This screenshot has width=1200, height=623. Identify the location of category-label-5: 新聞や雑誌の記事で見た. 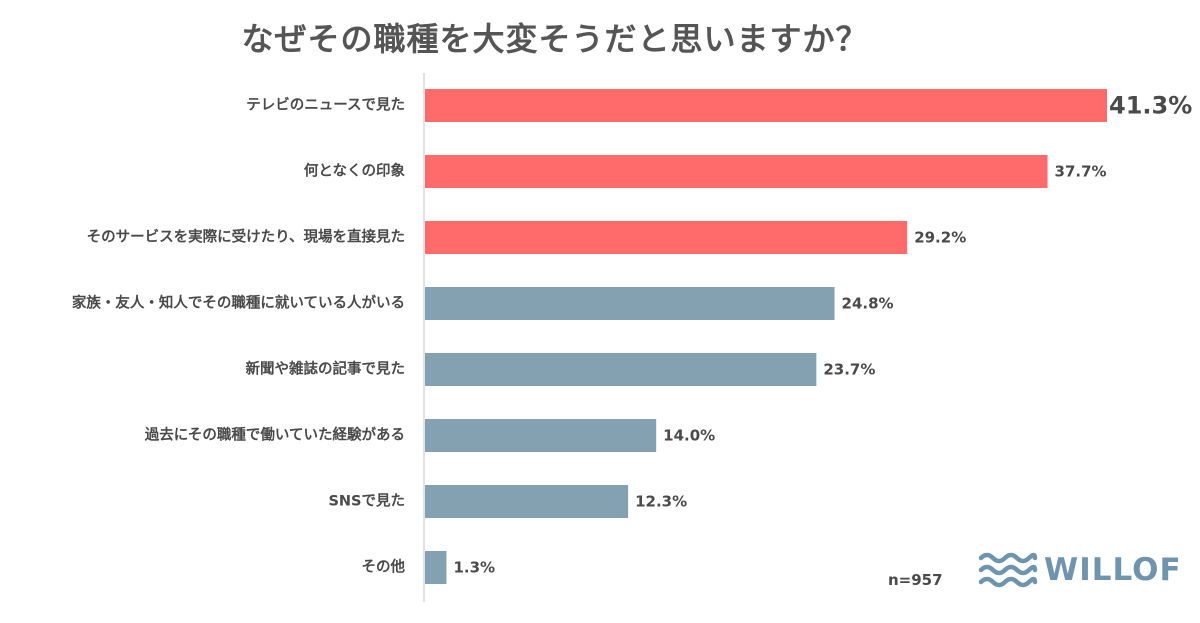
(326, 369).